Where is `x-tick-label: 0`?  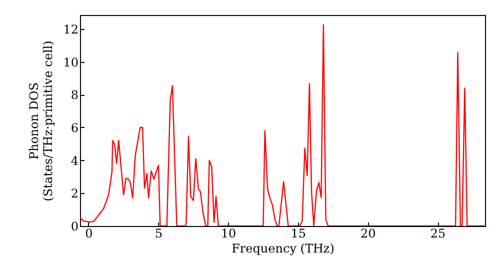
x-tick-label: 0 is located at coordinates (89, 233).